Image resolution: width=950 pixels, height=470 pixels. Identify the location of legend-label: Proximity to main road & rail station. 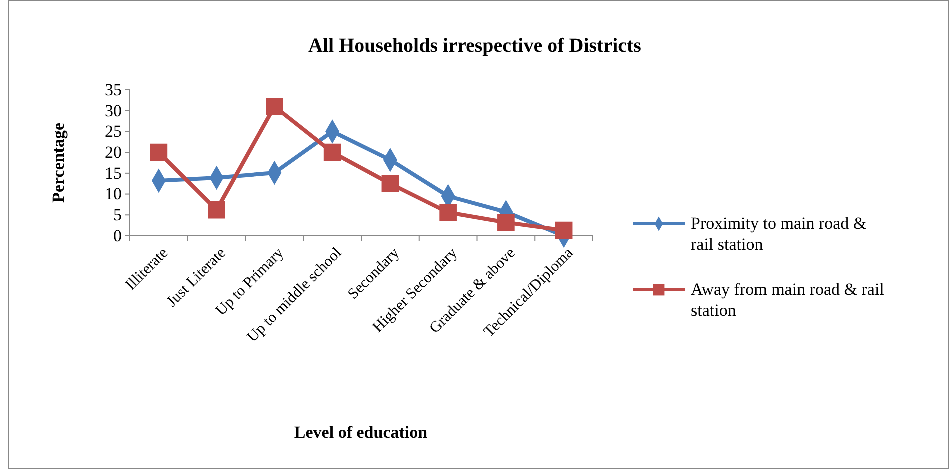
(779, 234).